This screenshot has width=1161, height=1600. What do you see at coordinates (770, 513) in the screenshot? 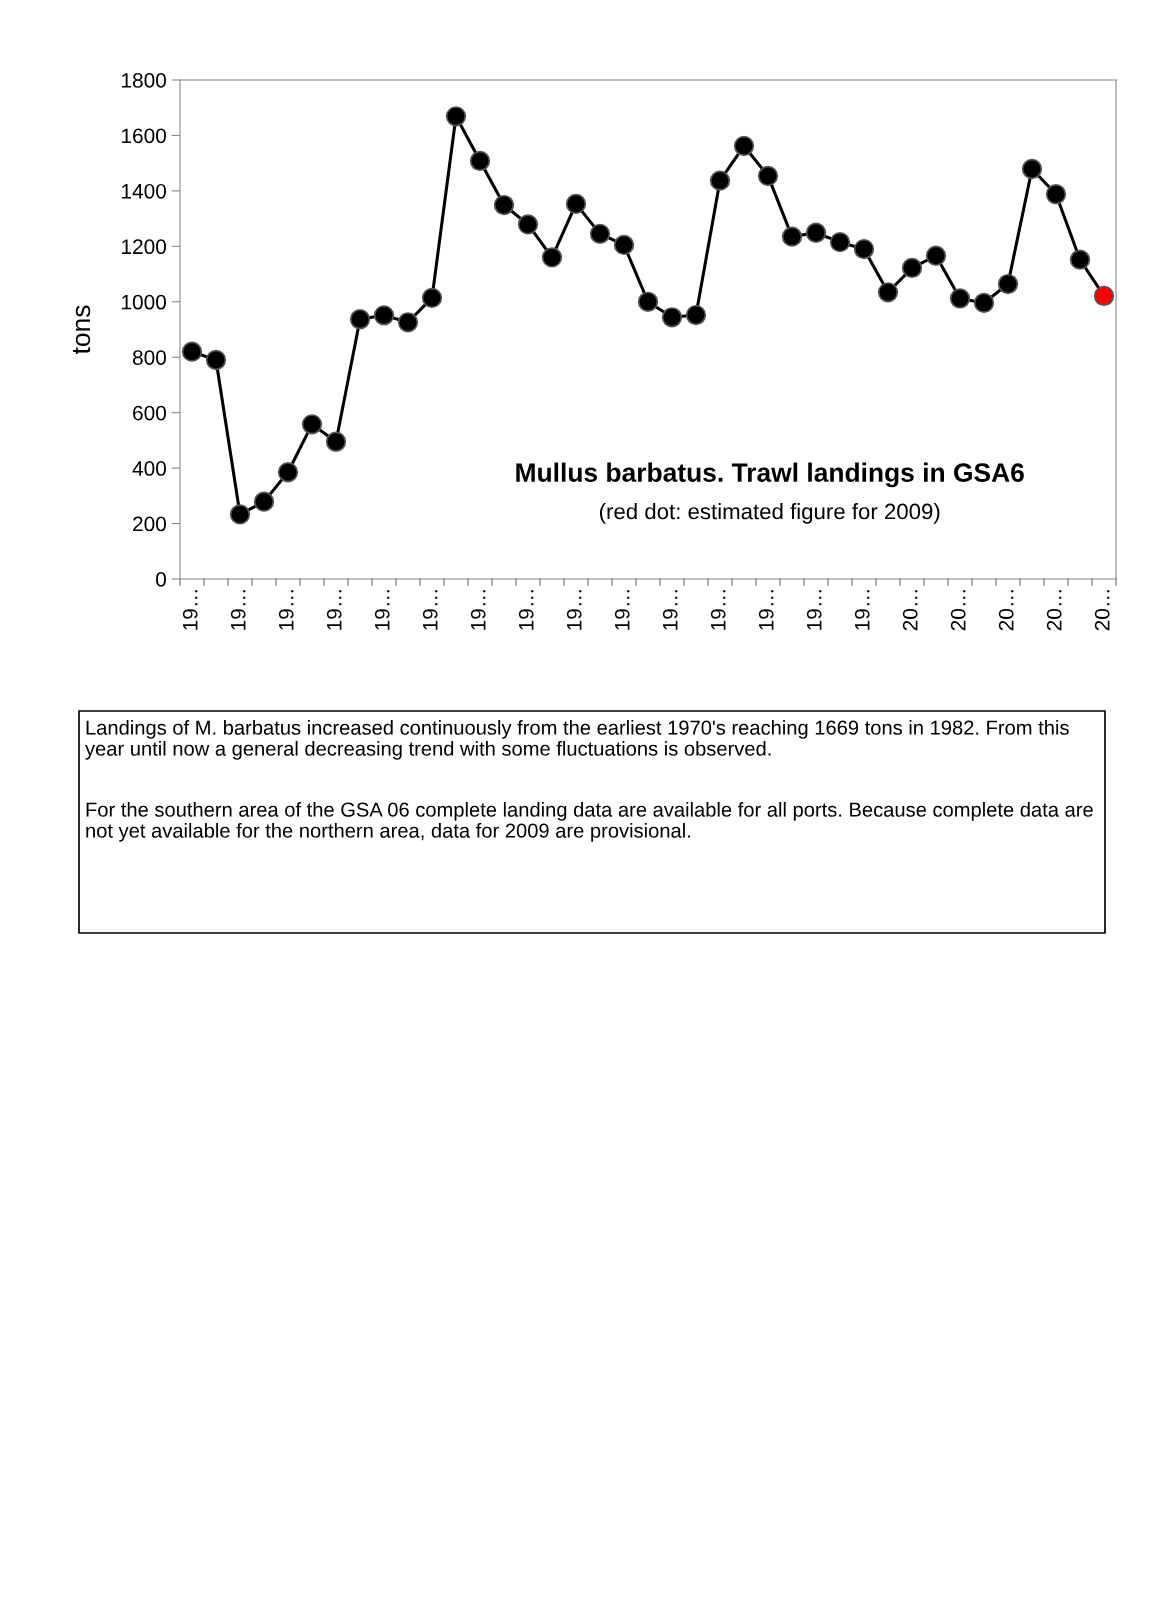
I see `text: (red dot: estimated figure for 2009)` at bounding box center [770, 513].